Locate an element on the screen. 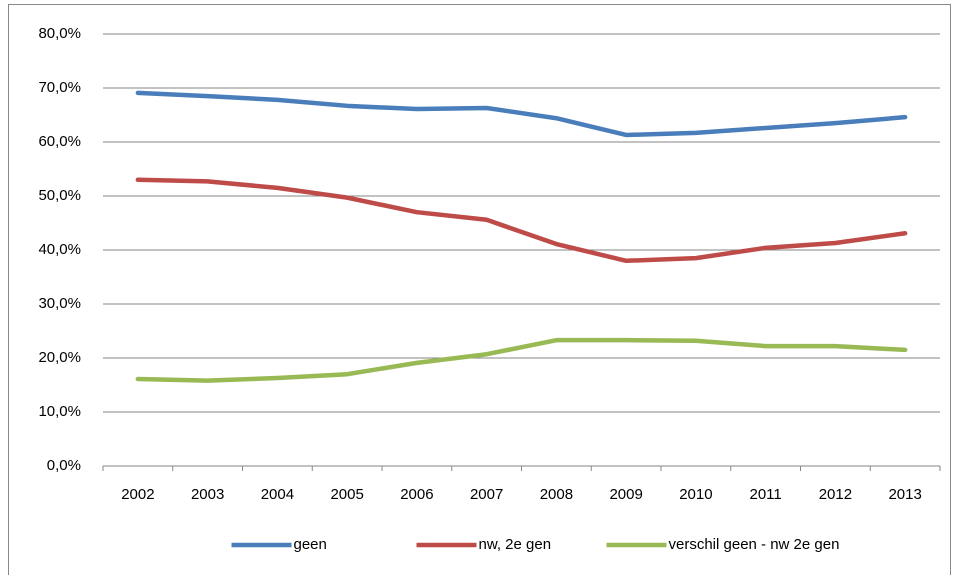 This screenshot has width=976, height=575. x-tick-label: 2006 is located at coordinates (416, 494).